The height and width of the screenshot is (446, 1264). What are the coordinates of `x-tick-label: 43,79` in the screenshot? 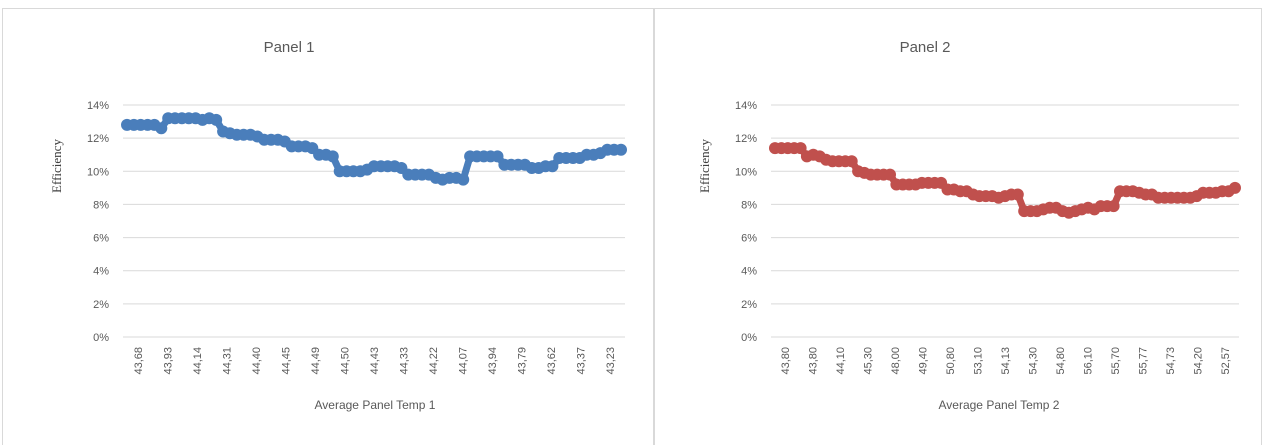 It's located at (523, 361).